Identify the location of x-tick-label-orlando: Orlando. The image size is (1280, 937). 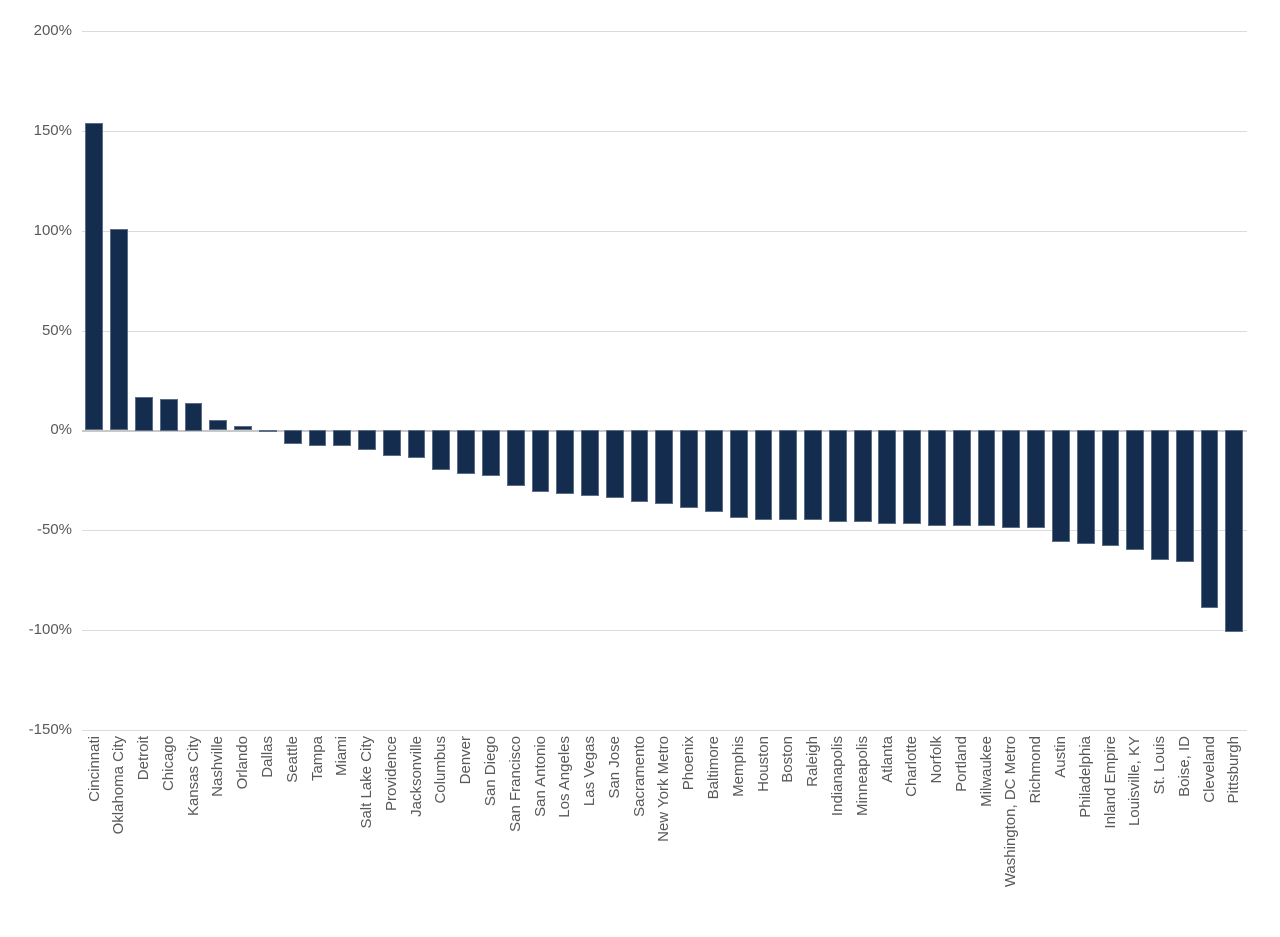
(243, 763).